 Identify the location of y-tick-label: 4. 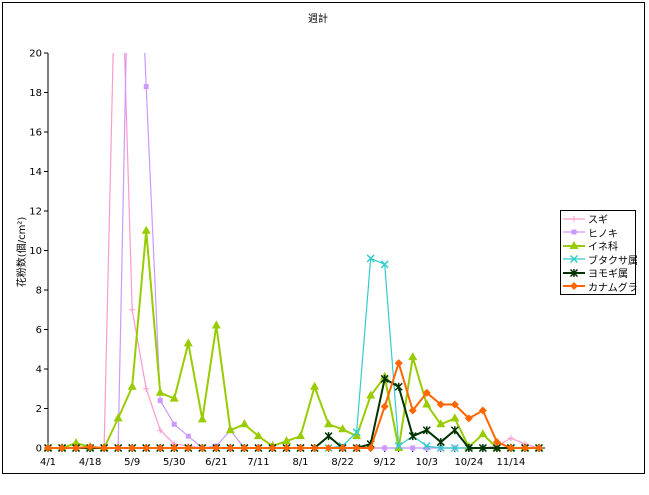
(39, 370).